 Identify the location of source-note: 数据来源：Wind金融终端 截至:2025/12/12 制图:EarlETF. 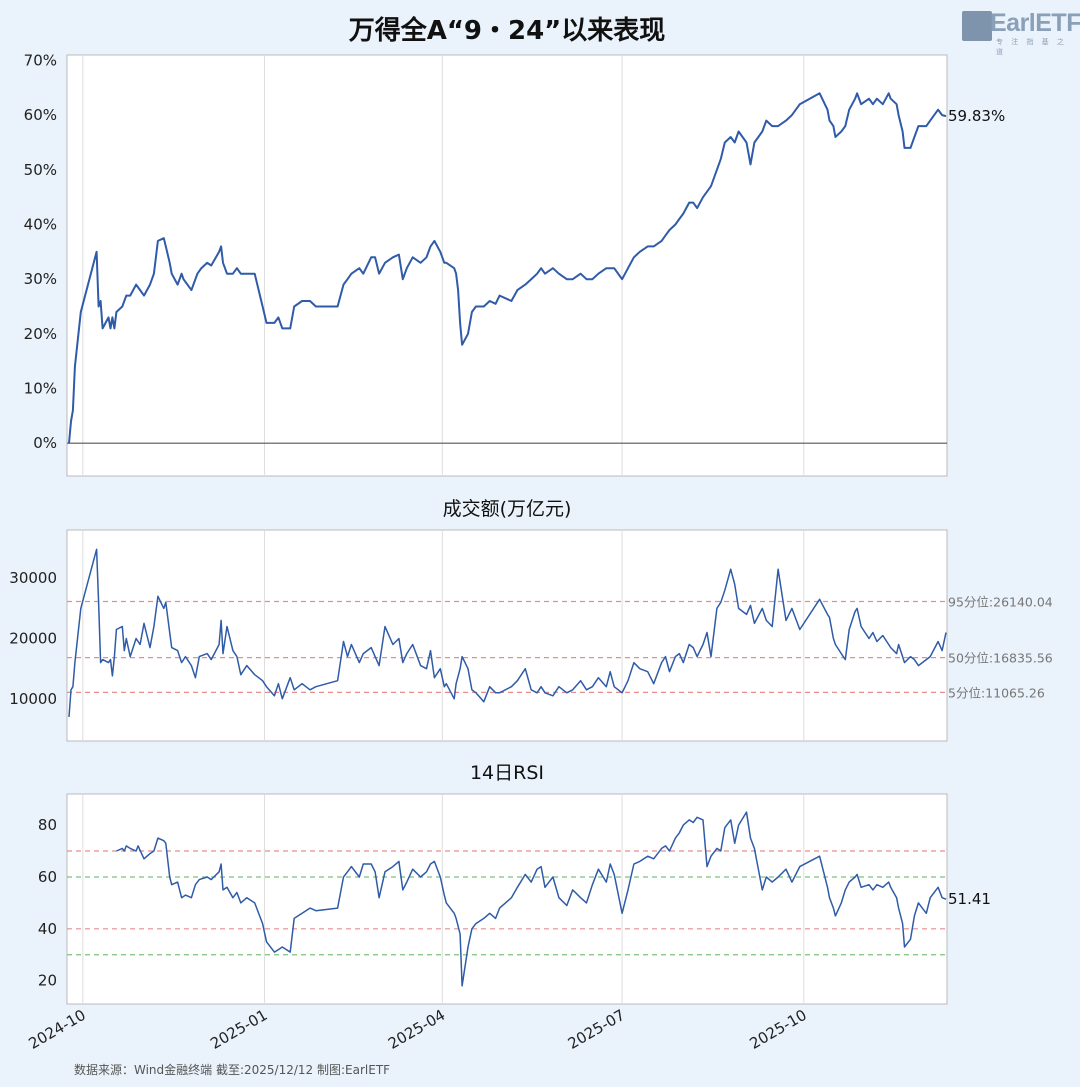
(232, 1070).